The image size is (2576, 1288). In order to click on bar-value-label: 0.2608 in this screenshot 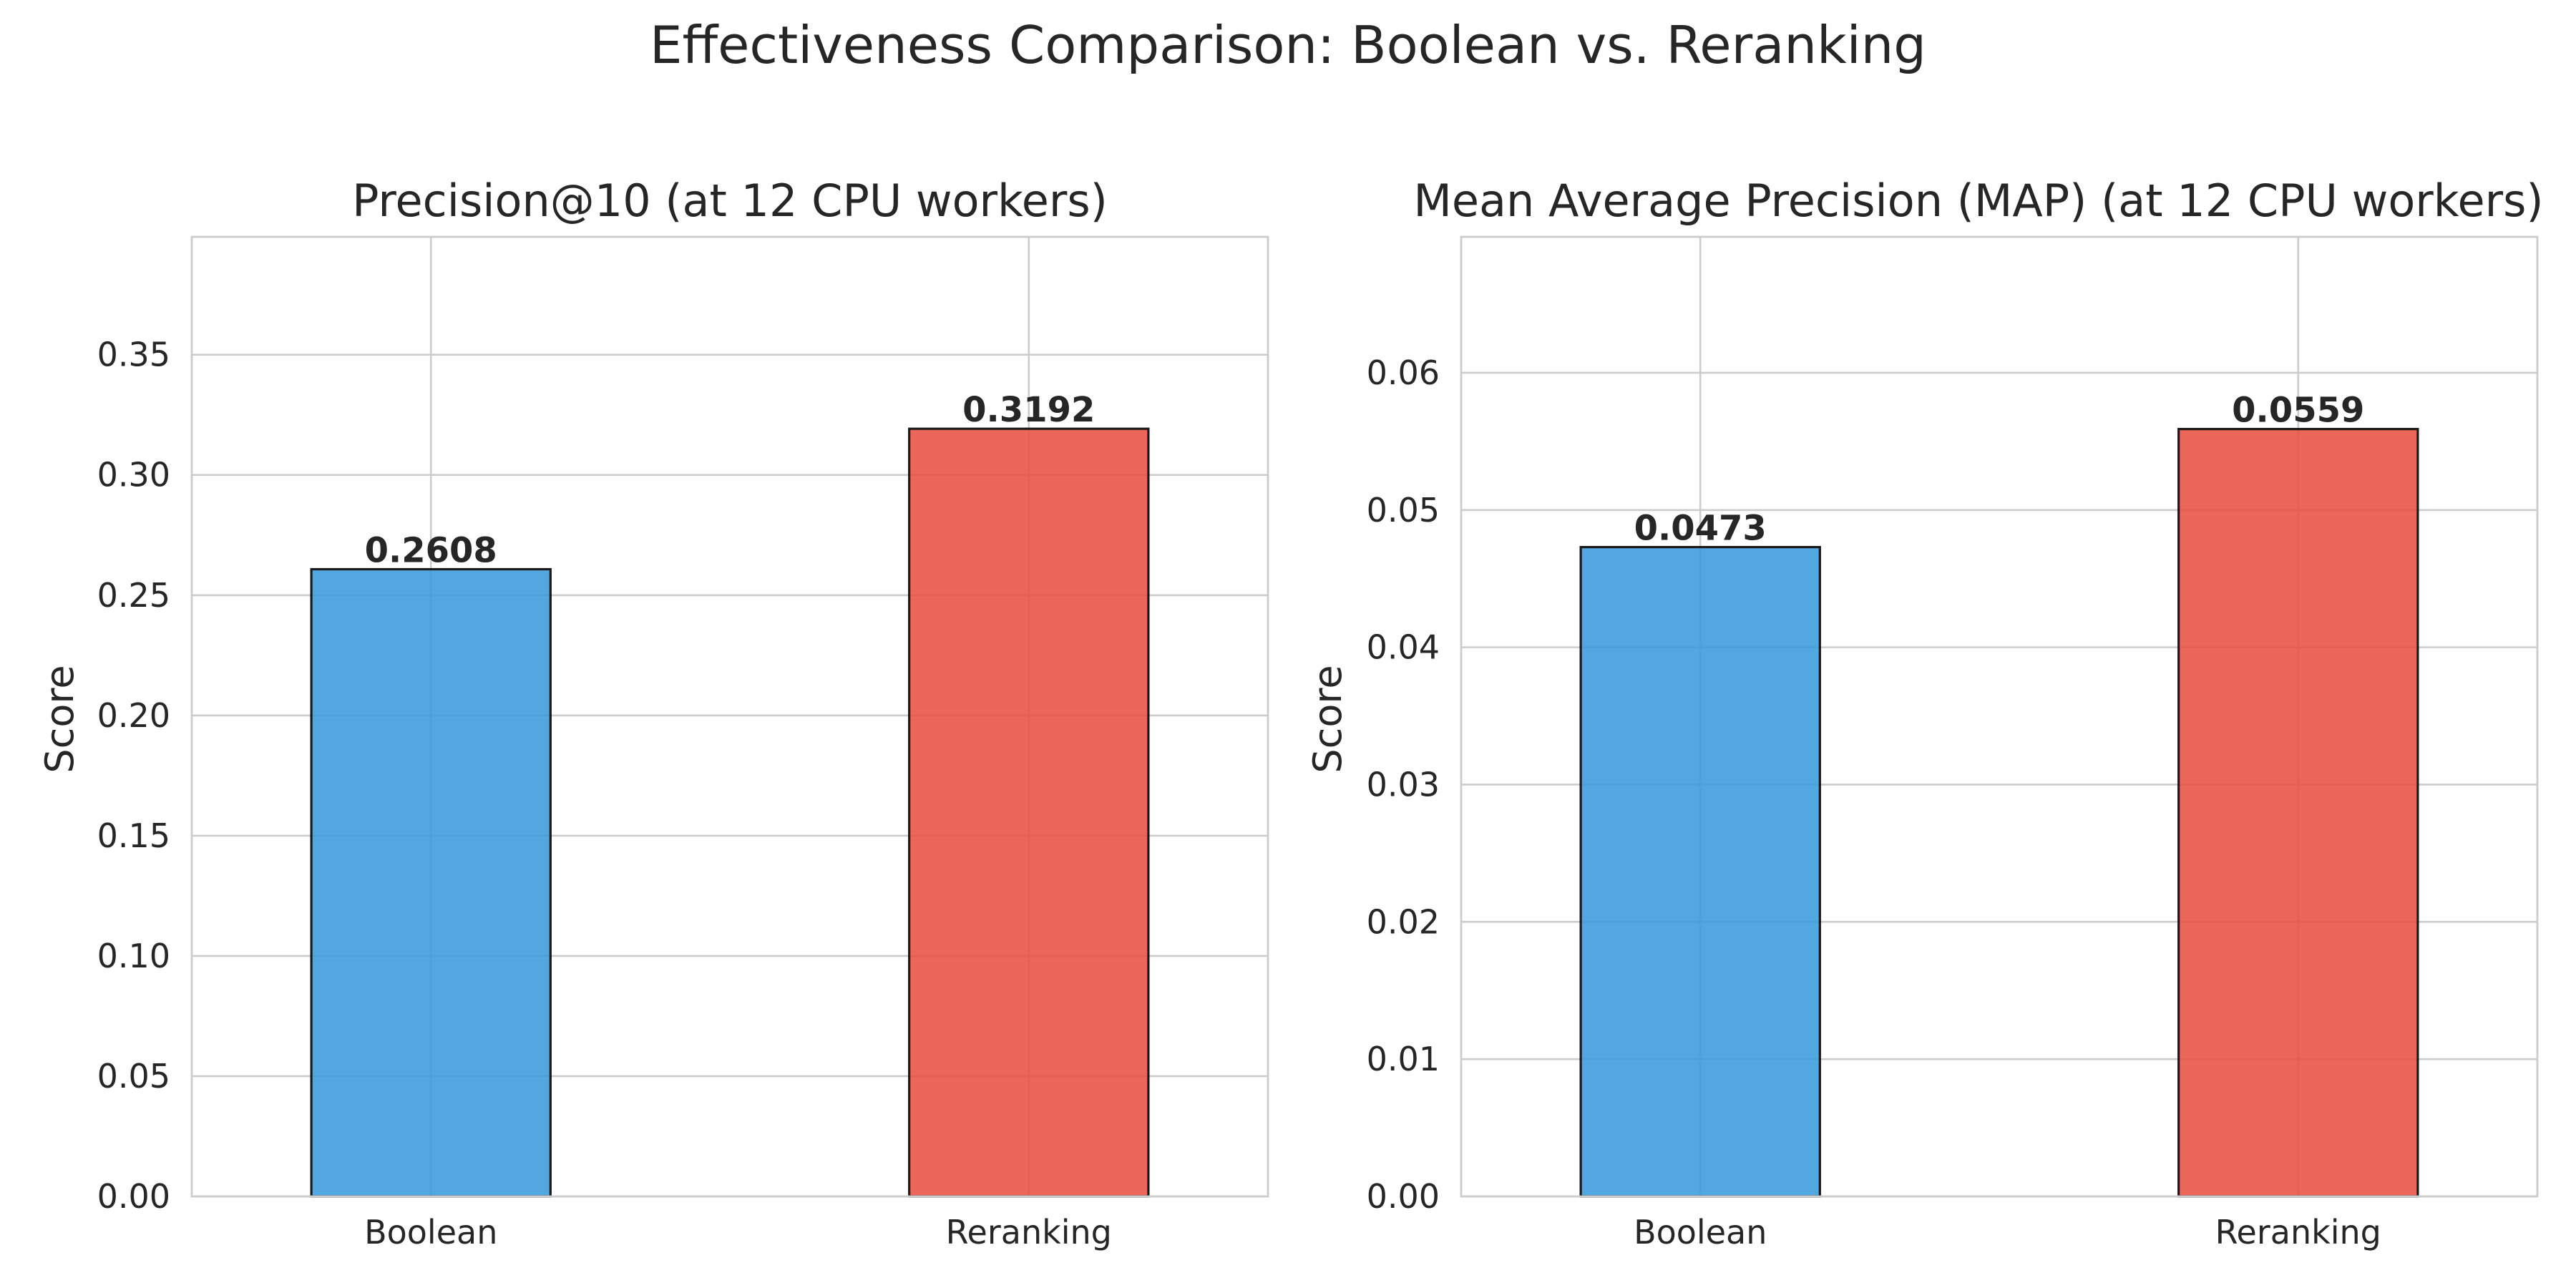, I will do `click(431, 550)`.